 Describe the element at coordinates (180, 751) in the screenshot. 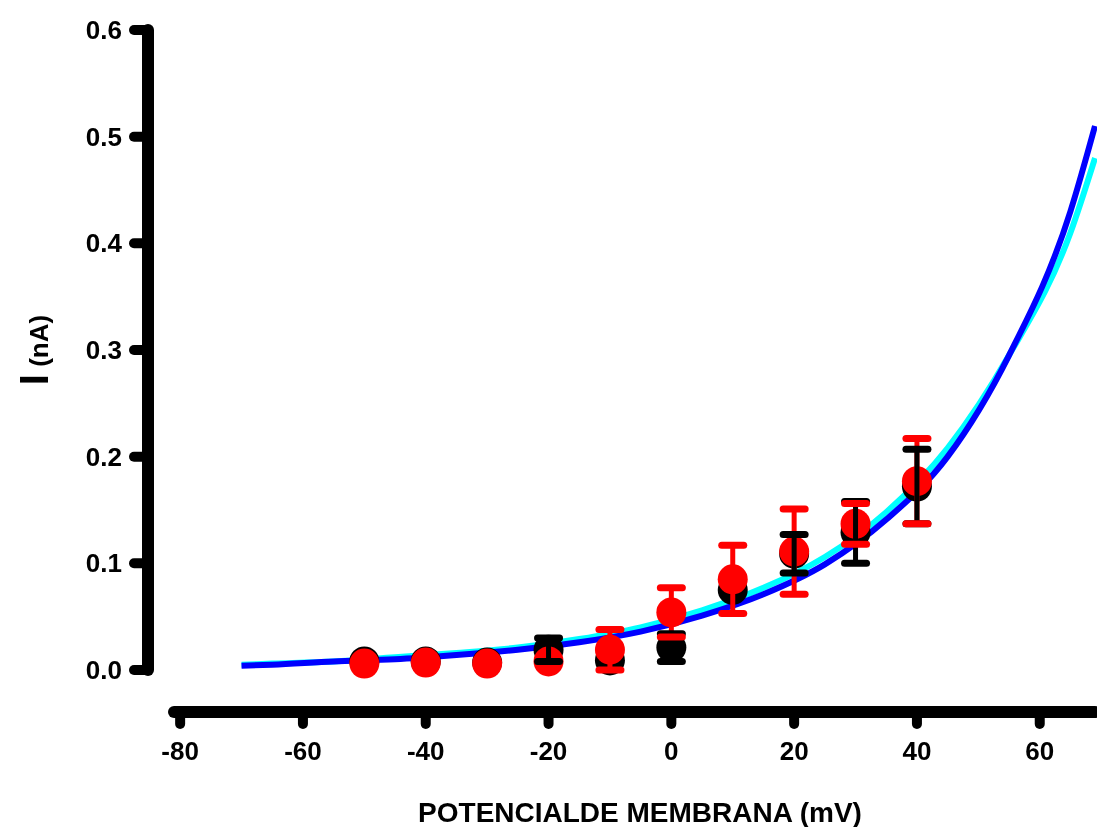

I see `x-tick-label: -80` at that location.